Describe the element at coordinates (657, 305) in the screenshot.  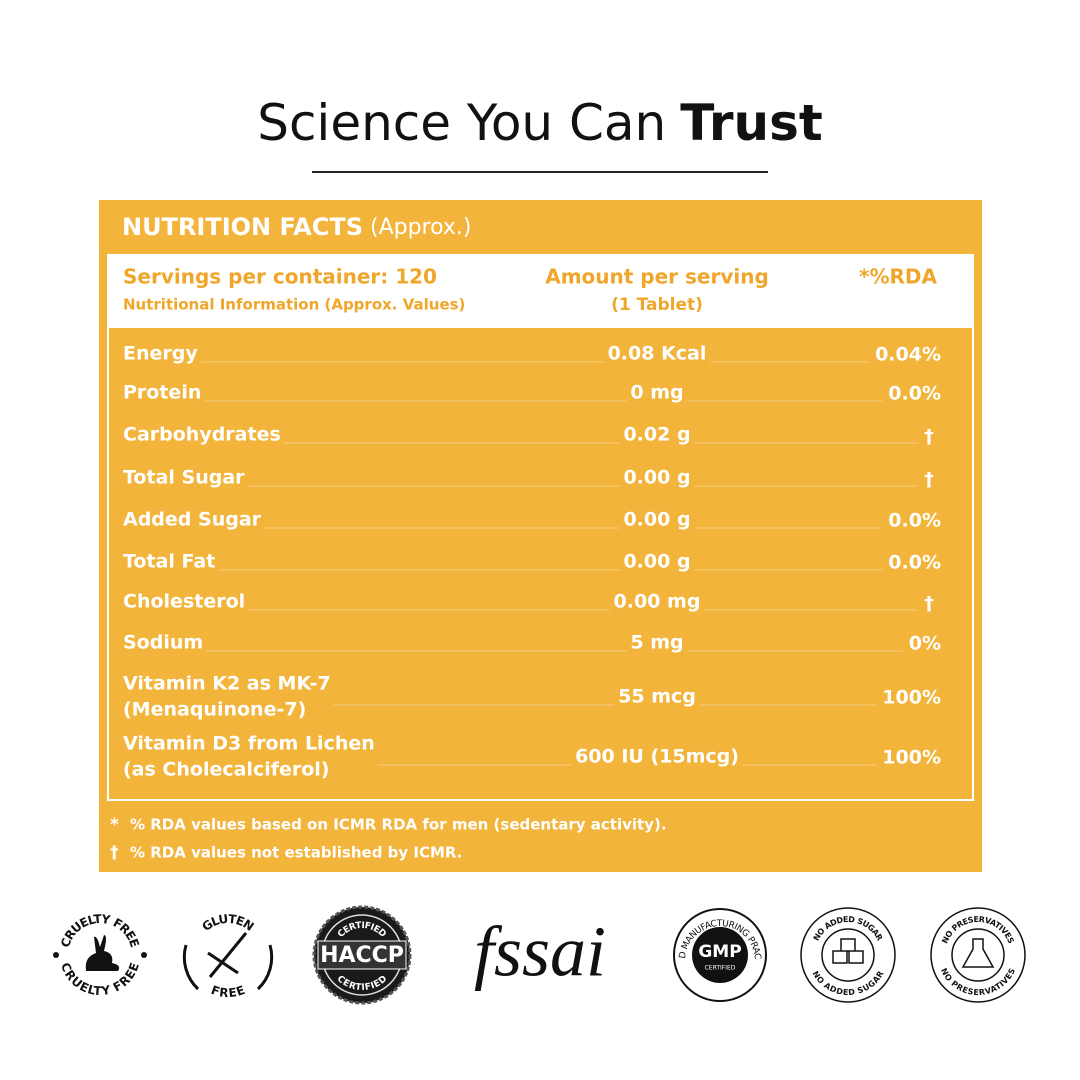
I see `amount-note: (1 Tablet)` at that location.